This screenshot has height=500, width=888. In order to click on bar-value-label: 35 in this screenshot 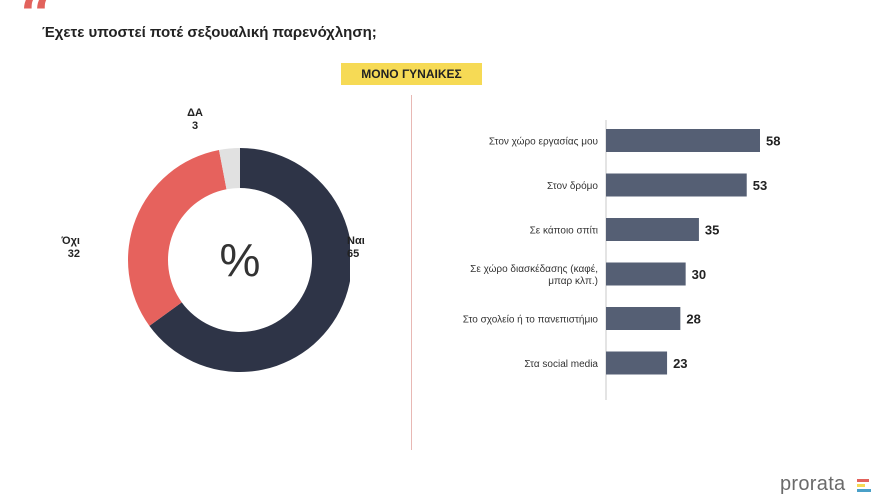, I will do `click(712, 230)`.